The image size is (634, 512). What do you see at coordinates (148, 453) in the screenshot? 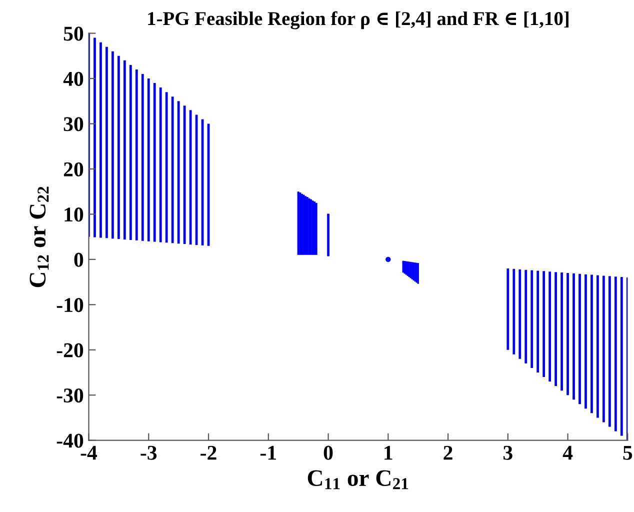
I see `x-tick-label: -3` at bounding box center [148, 453].